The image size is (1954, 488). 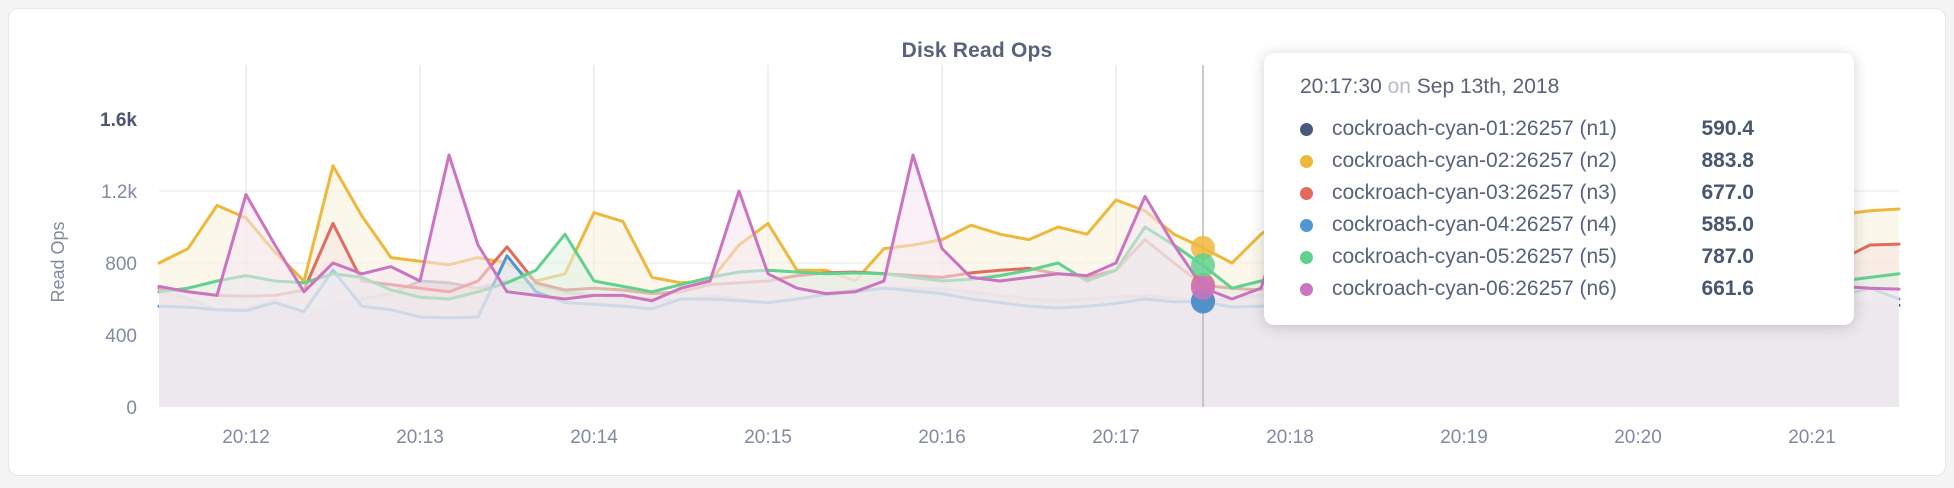 I want to click on tooltip-row: cockroach-cyan-04:26257 (n4) 585.0, so click(x=1562, y=225).